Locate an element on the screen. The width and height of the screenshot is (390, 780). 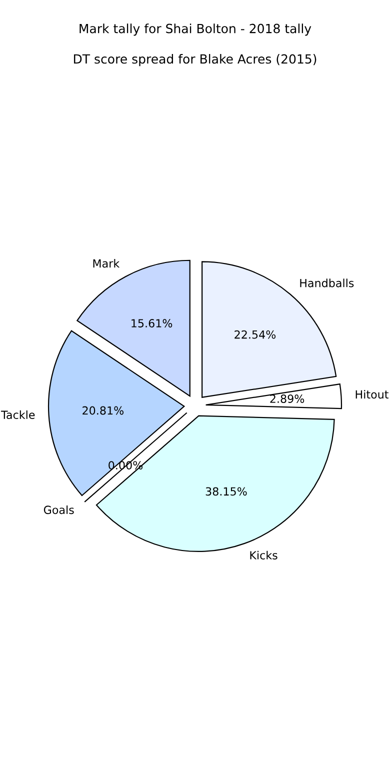
category-label: Goals is located at coordinates (59, 509).